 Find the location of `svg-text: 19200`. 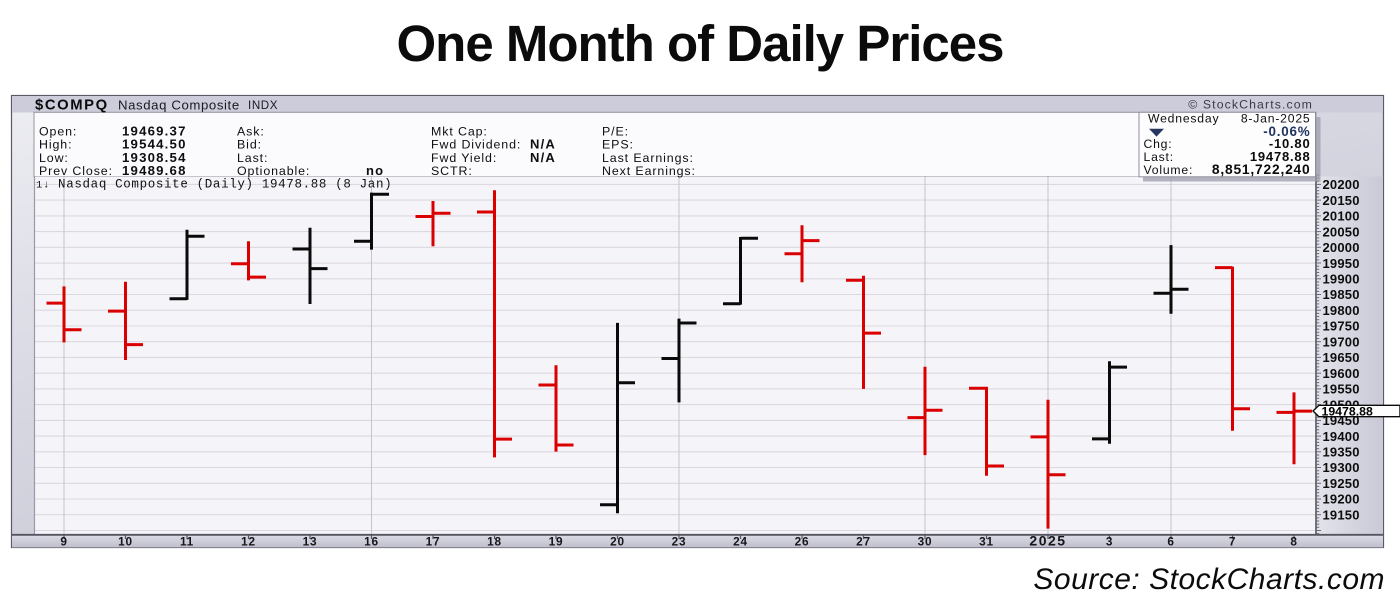

svg-text: 19200 is located at coordinates (1341, 499).